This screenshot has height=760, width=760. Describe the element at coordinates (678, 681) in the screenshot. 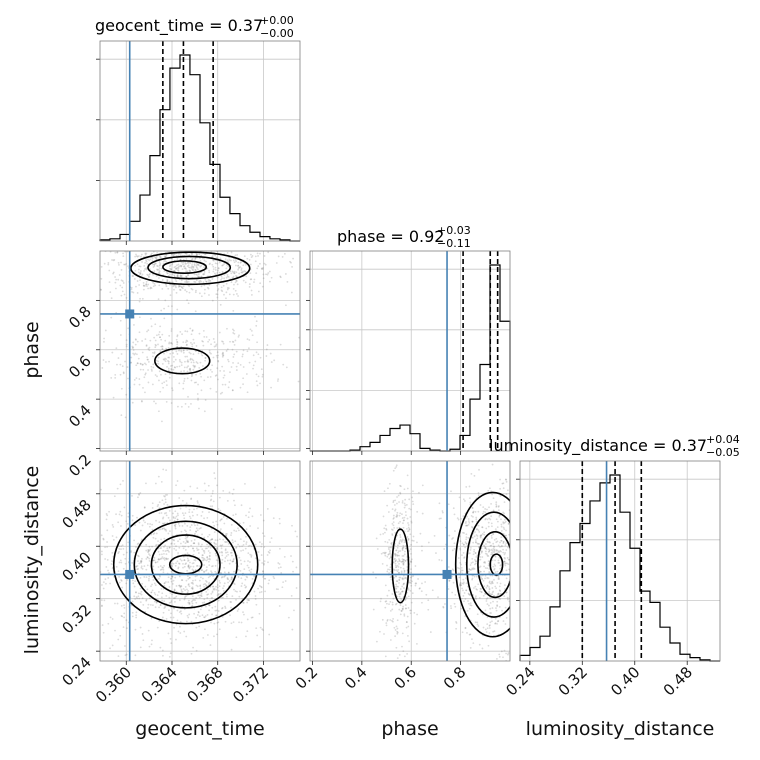

I see `x-tick-label-luminosity_distance-3: 0.48` at that location.